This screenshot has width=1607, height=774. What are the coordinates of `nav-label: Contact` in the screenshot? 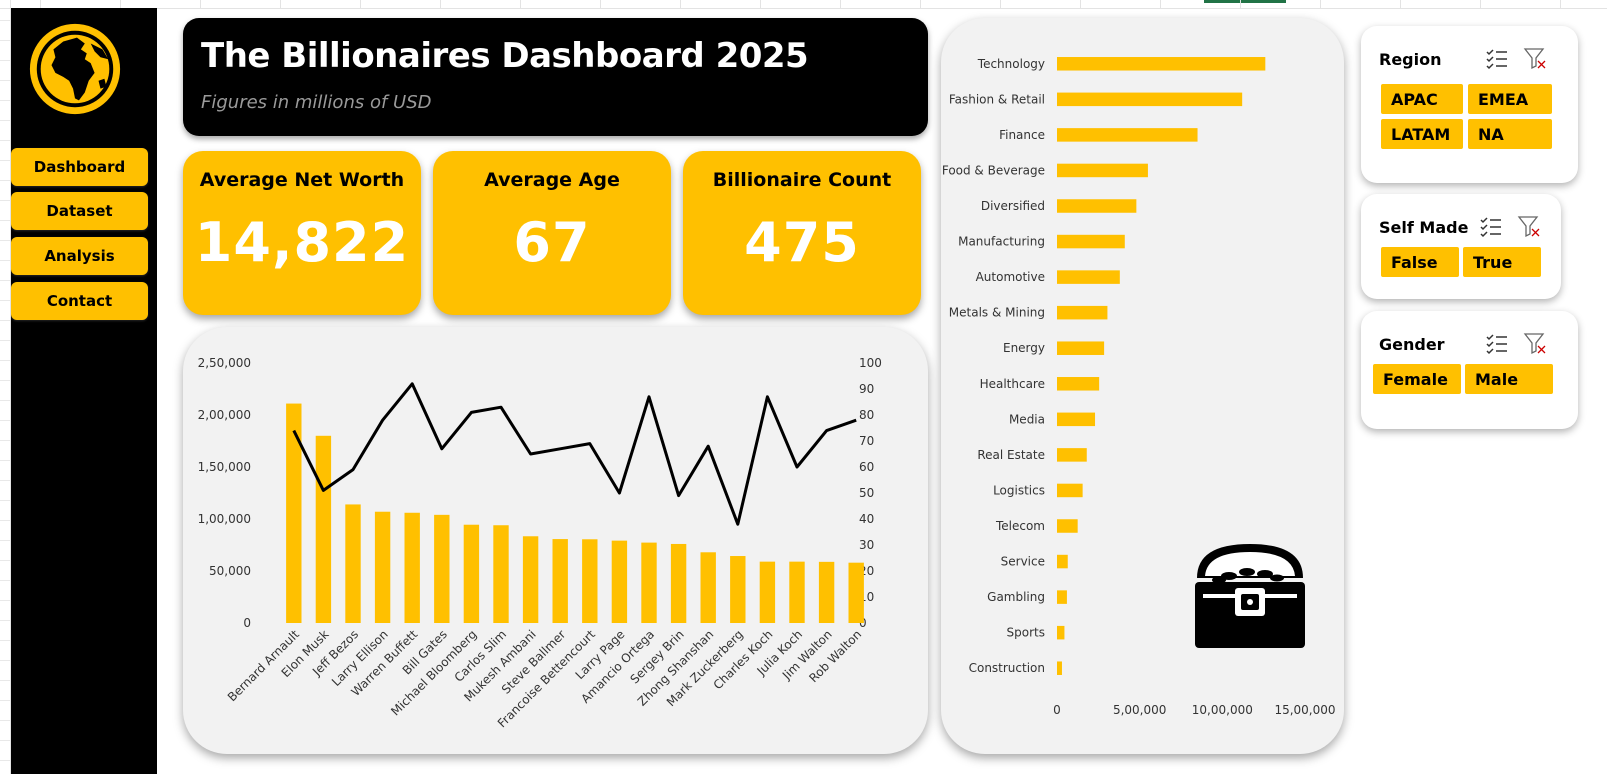 It's located at (79, 301).